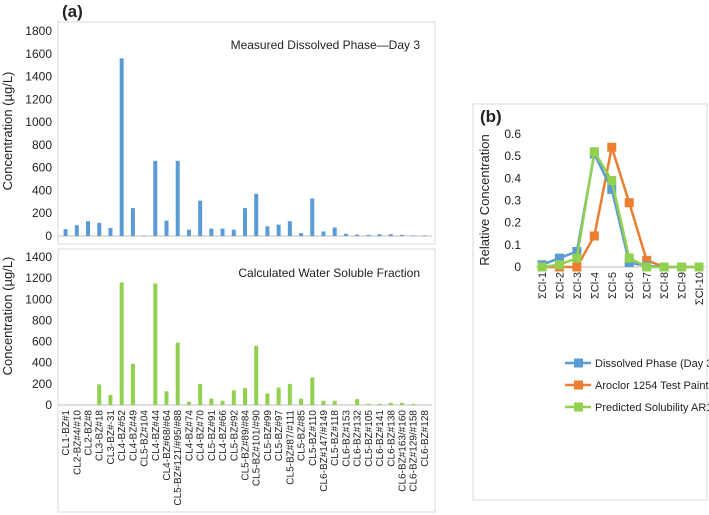 The width and height of the screenshot is (709, 515). Describe the element at coordinates (512, 134) in the screenshot. I see `panel-b-y-tick-label: 0.6` at that location.